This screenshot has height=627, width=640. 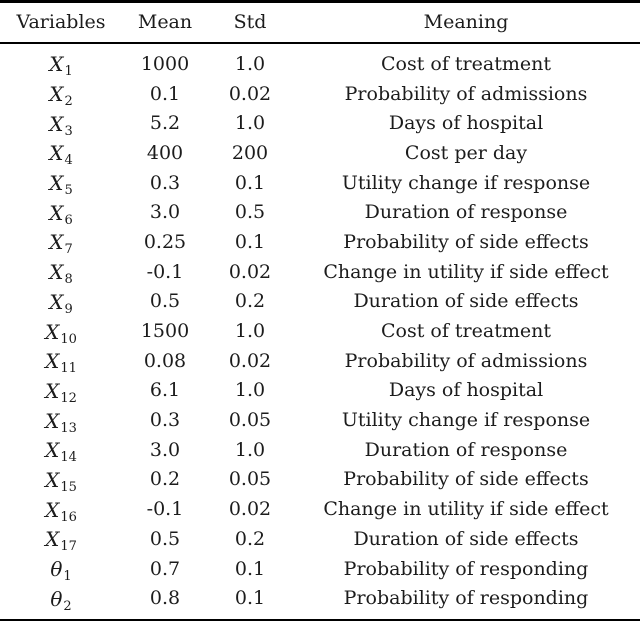 What do you see at coordinates (68, 369) in the screenshot?
I see `variable-subscript: 11` at bounding box center [68, 369].